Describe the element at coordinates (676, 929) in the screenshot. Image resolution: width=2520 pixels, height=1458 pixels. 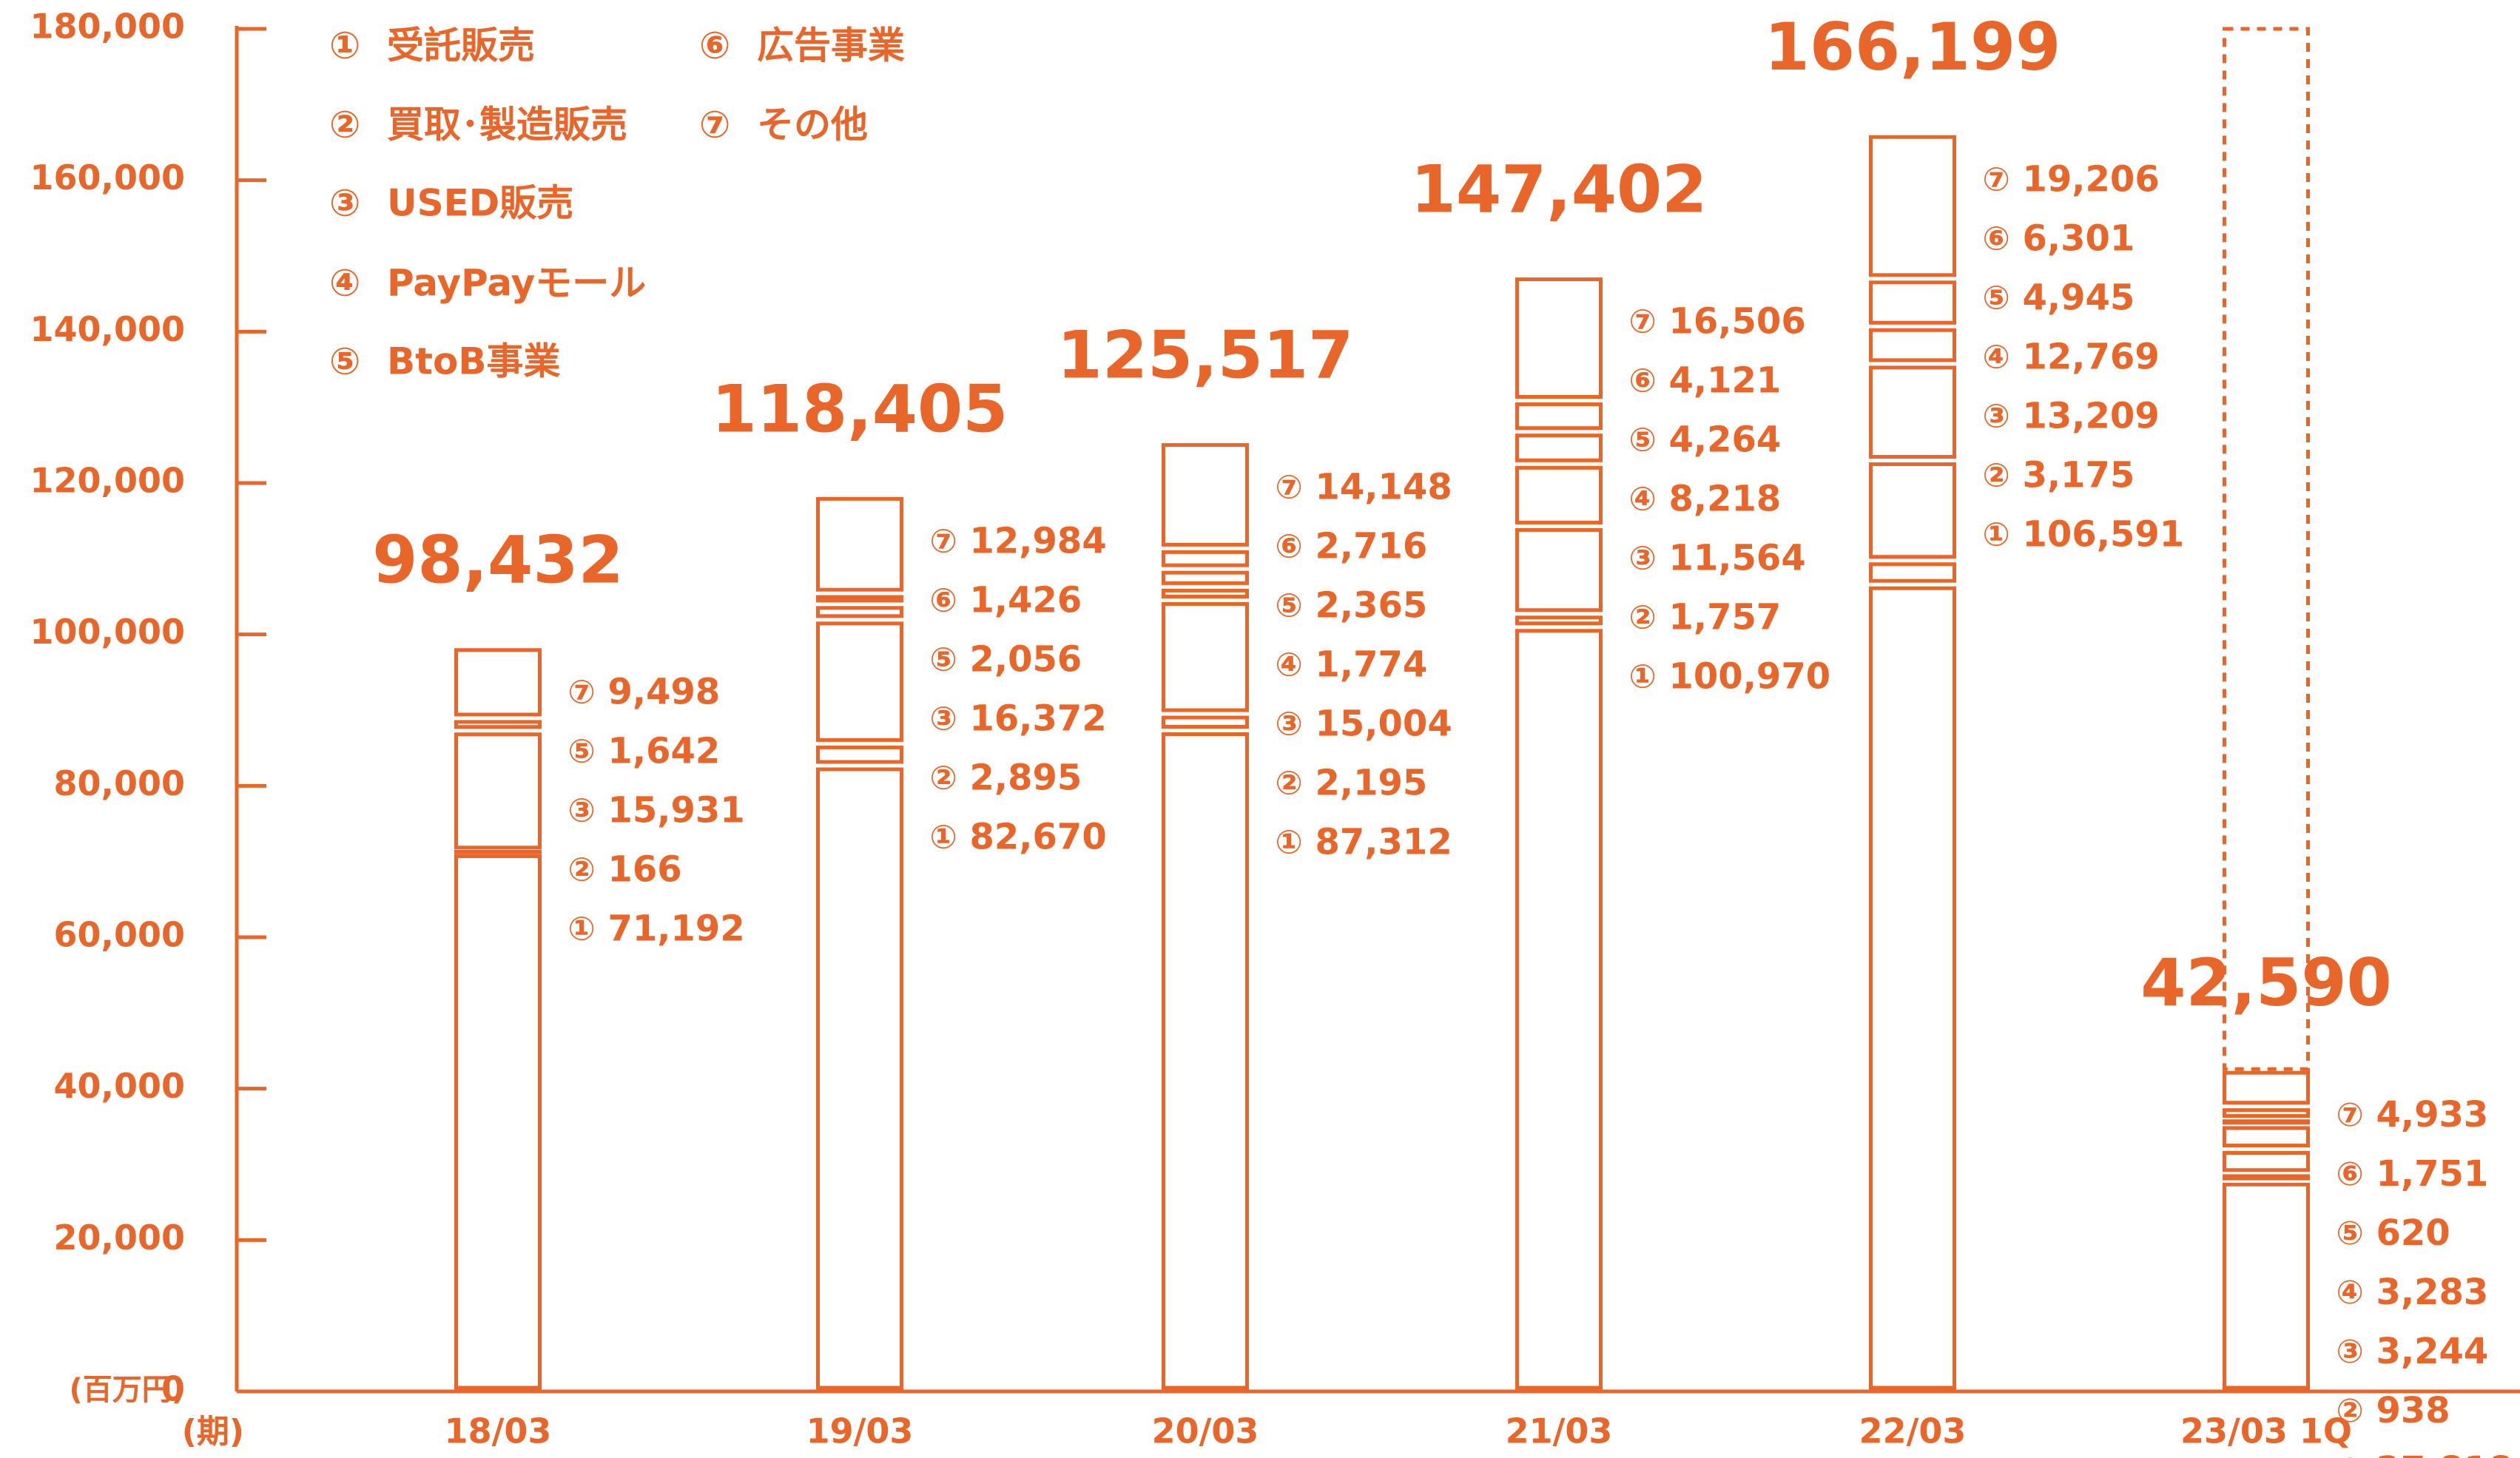
I see `value-label: 71,192` at that location.